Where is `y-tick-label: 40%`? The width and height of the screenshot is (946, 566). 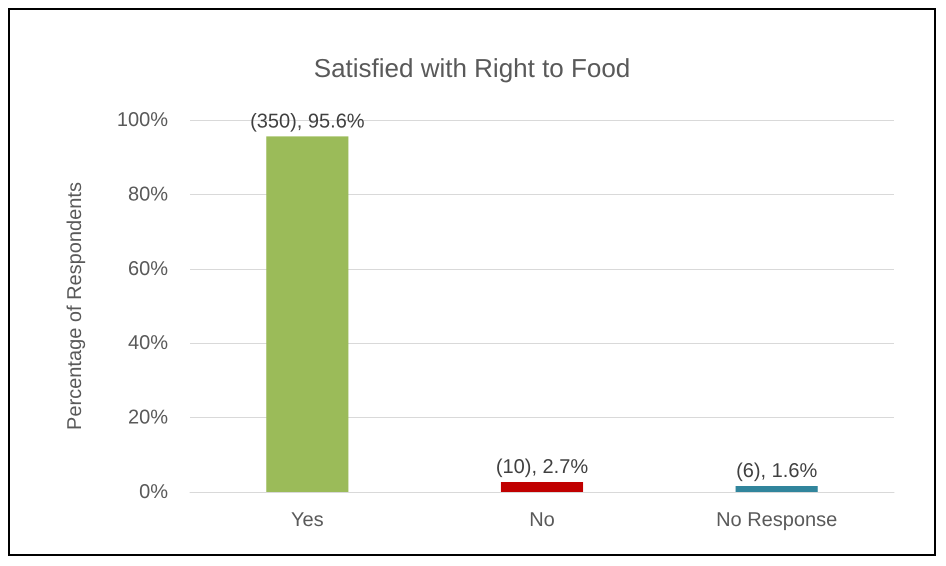 y-tick-label: 40% is located at coordinates (148, 343).